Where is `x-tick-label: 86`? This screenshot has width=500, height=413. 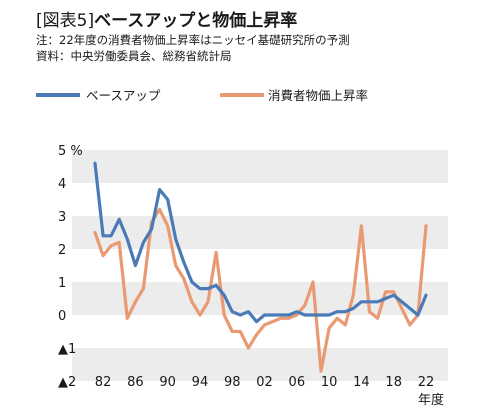
x-tick-label: 86 is located at coordinates (135, 382).